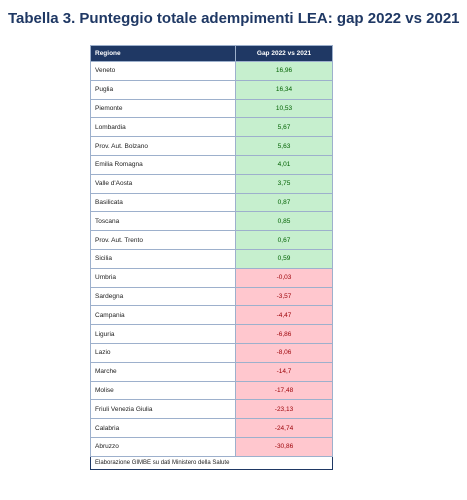  Describe the element at coordinates (284, 71) in the screenshot. I see `gap-cell: 16,96` at that location.